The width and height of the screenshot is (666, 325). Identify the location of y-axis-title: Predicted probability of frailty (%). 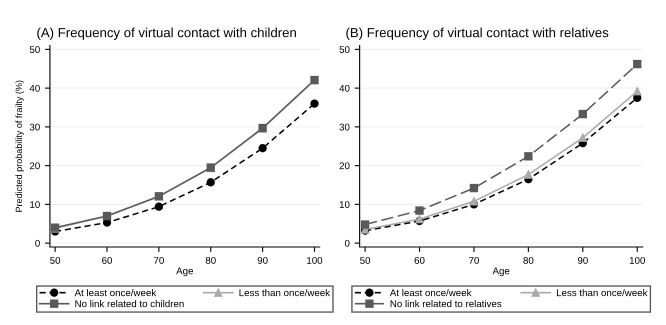
(19, 146).